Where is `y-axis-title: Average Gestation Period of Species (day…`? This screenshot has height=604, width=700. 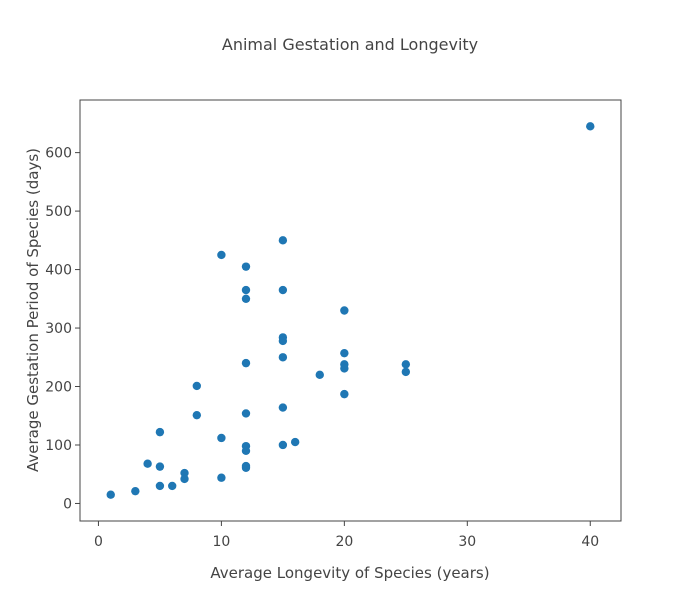 y-axis-title: Average Gestation Period of Species (day… is located at coordinates (33, 310).